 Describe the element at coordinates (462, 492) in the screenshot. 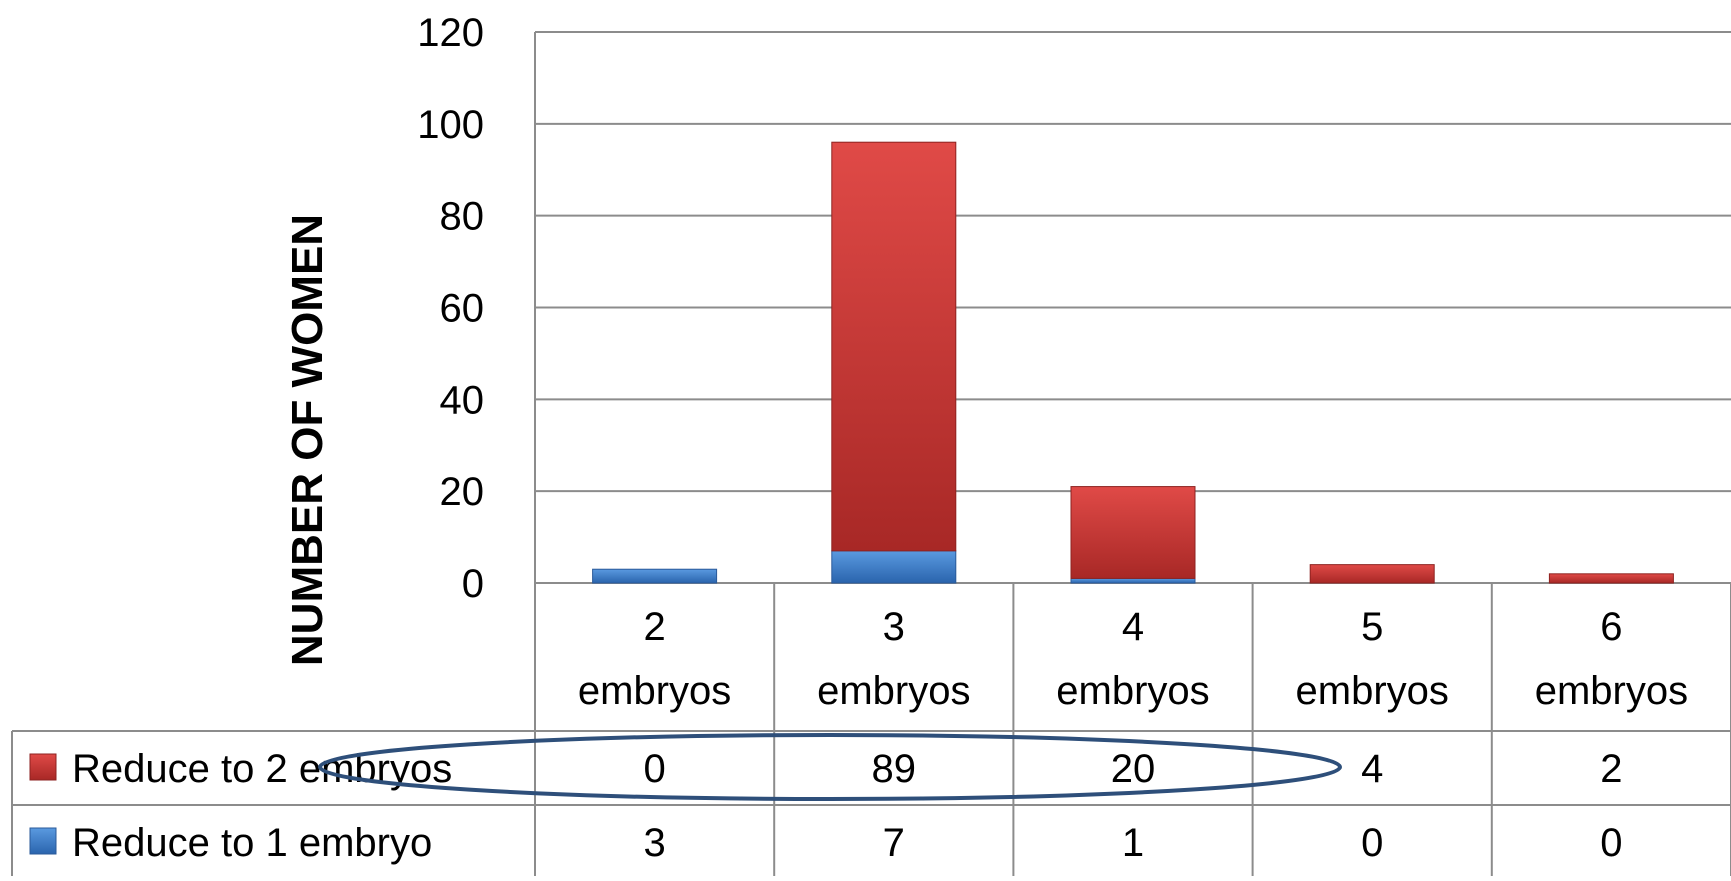

I see `y-tick-label: 20` at that location.